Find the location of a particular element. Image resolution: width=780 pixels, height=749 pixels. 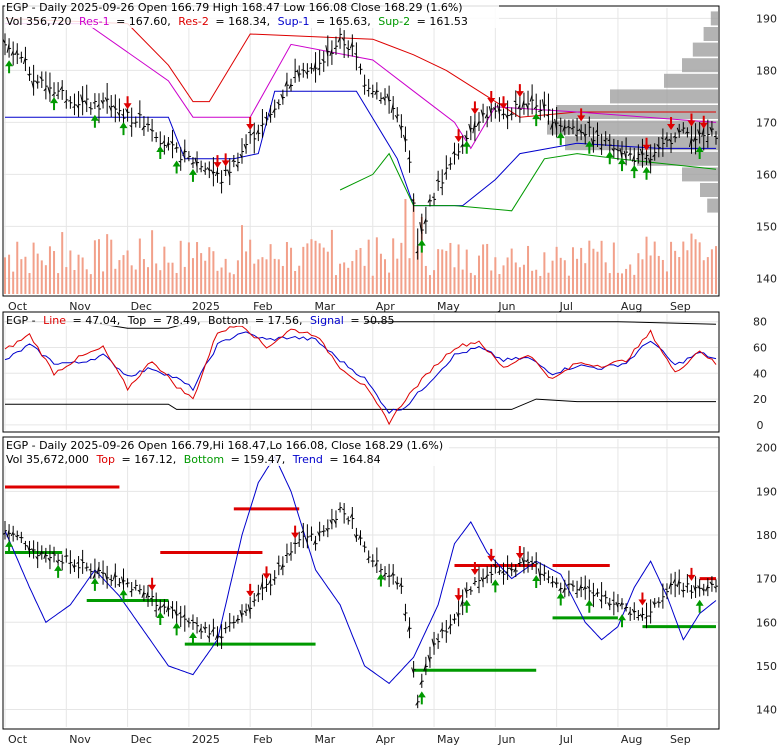

trend-tick-label: 150 is located at coordinates (766, 666).